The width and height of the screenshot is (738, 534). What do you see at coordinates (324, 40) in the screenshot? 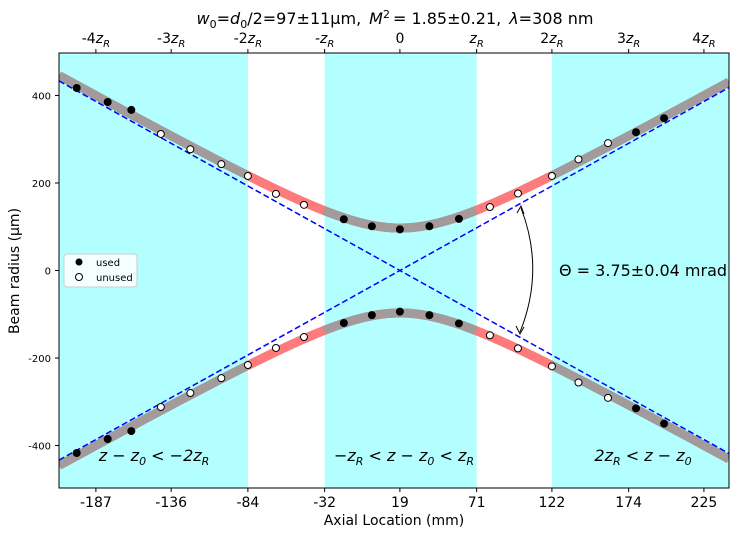
I see `top-tick-label-3: -zR` at bounding box center [324, 40].